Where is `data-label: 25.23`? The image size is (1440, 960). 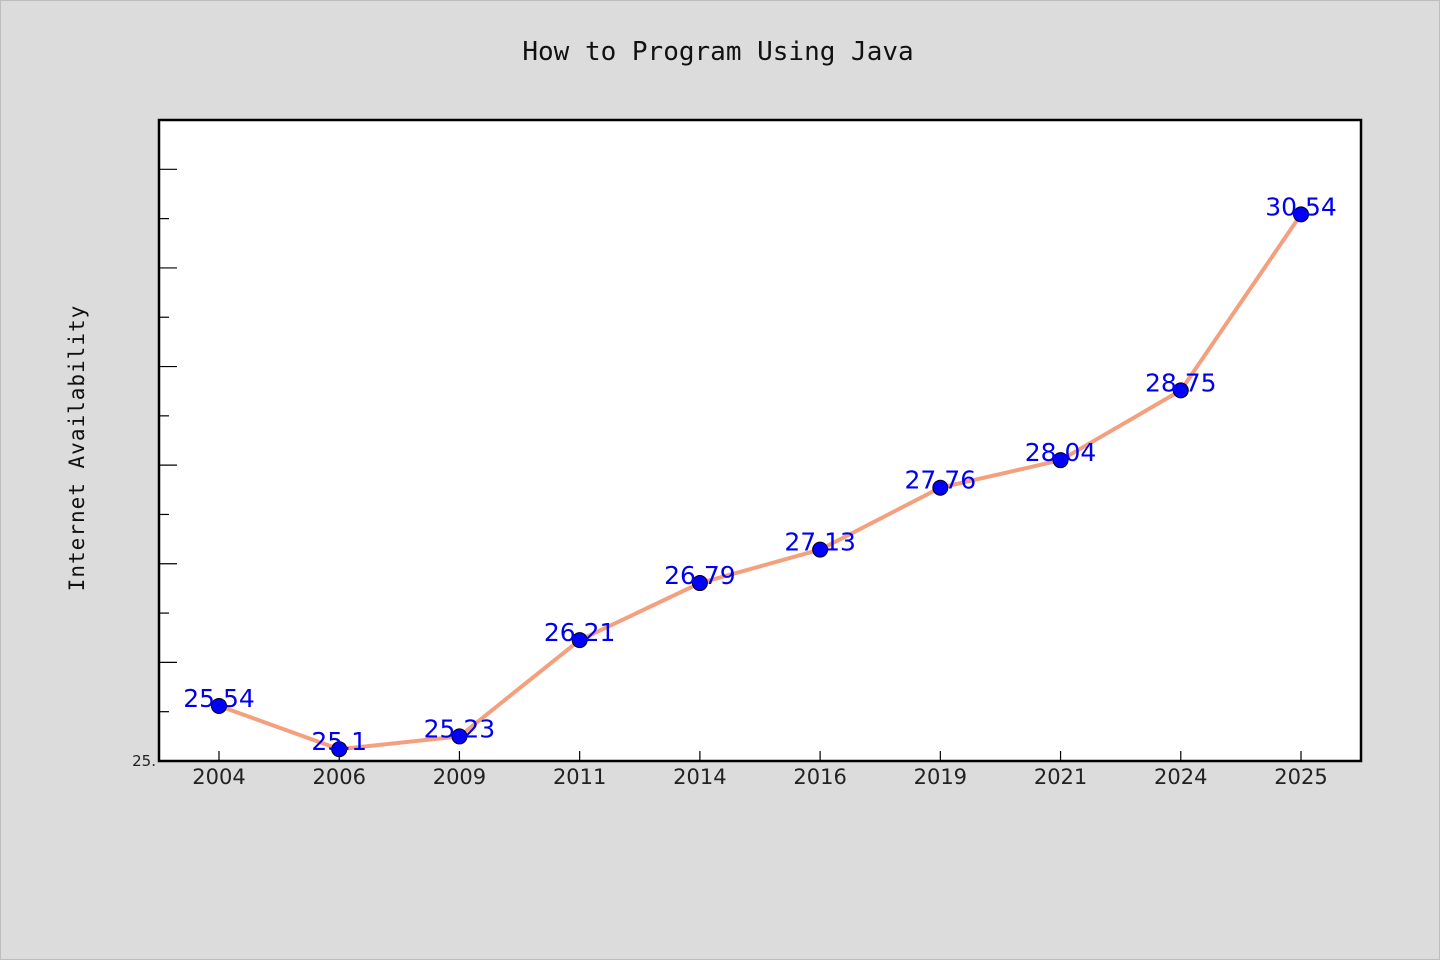
data-label: 25.23 is located at coordinates (460, 728).